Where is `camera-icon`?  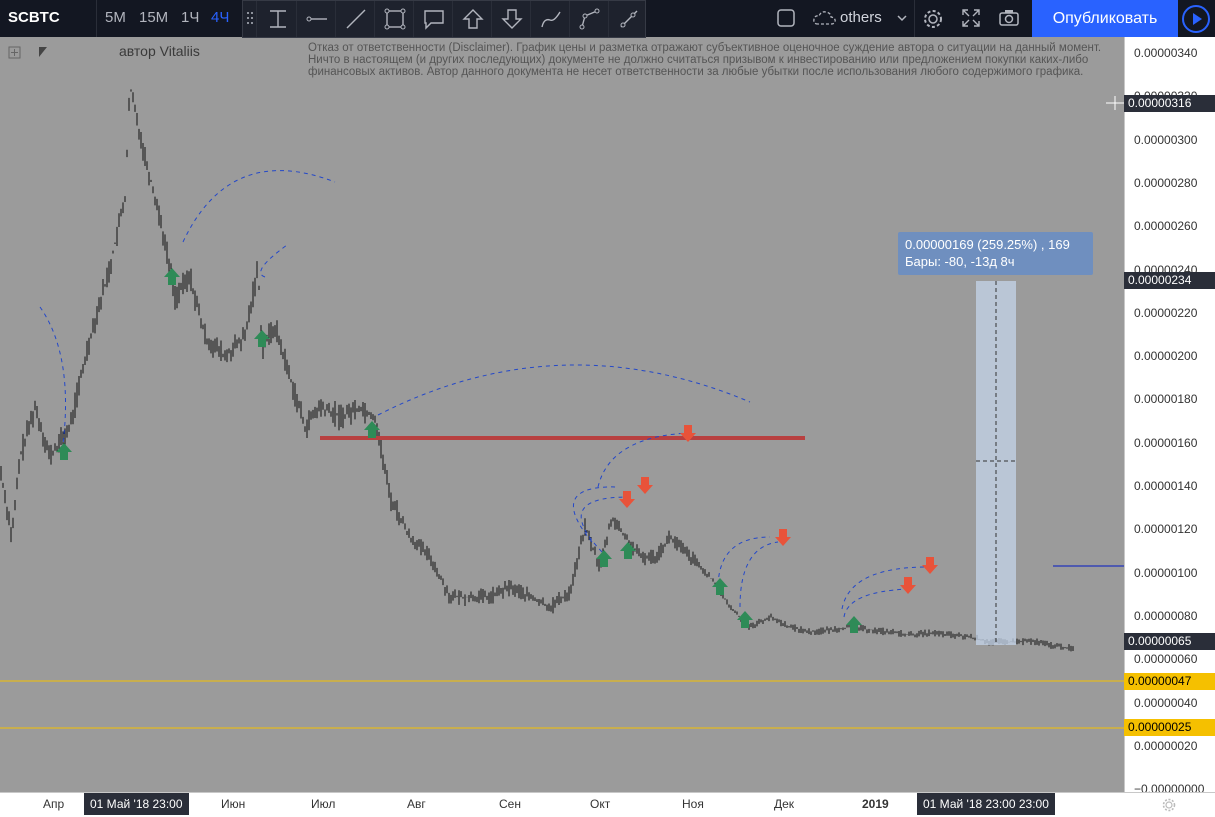
camera-icon is located at coordinates (1009, 18).